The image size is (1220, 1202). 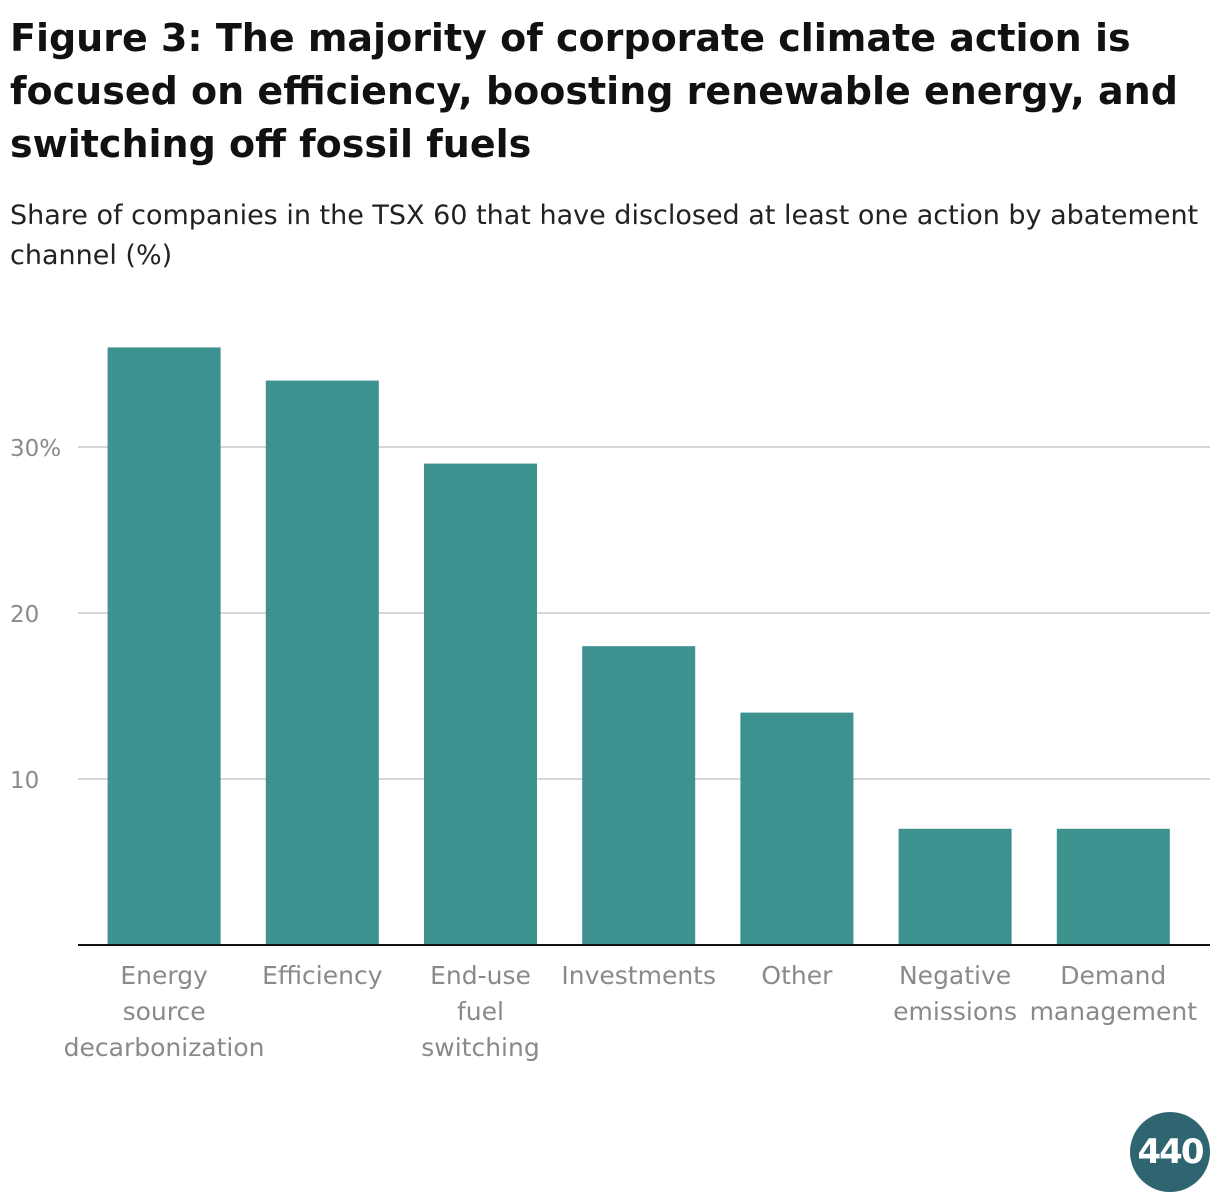 I want to click on x-tick-label: Investments, so click(x=638, y=975).